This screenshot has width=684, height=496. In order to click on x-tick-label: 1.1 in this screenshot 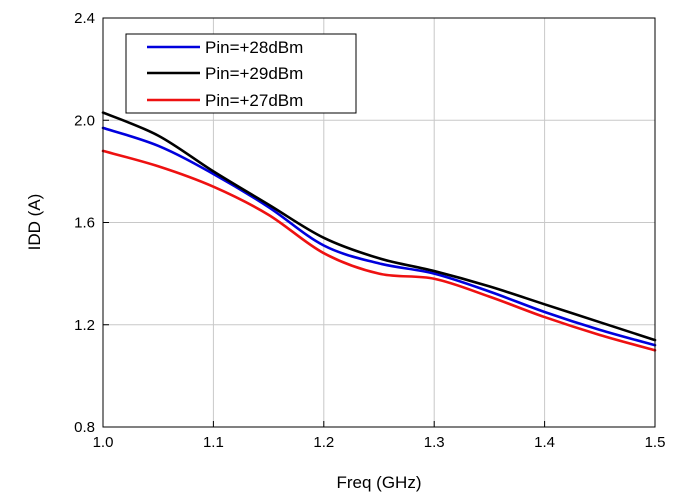, I will do `click(213, 442)`.